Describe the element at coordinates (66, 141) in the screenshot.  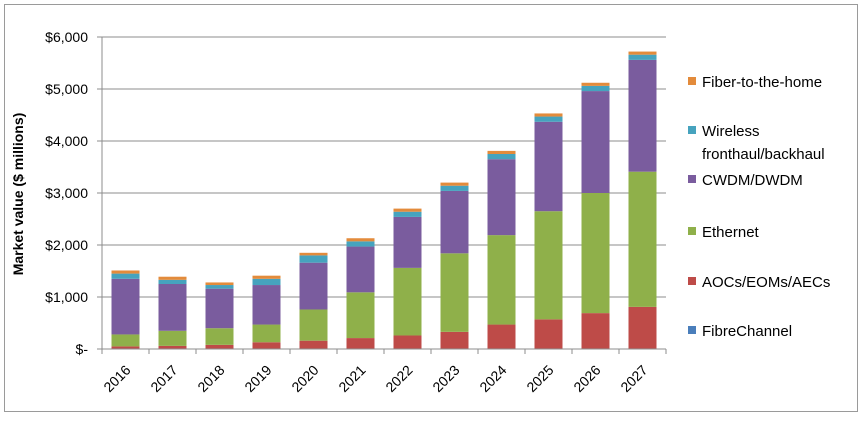
I see `y-tick-label: $4,000` at that location.